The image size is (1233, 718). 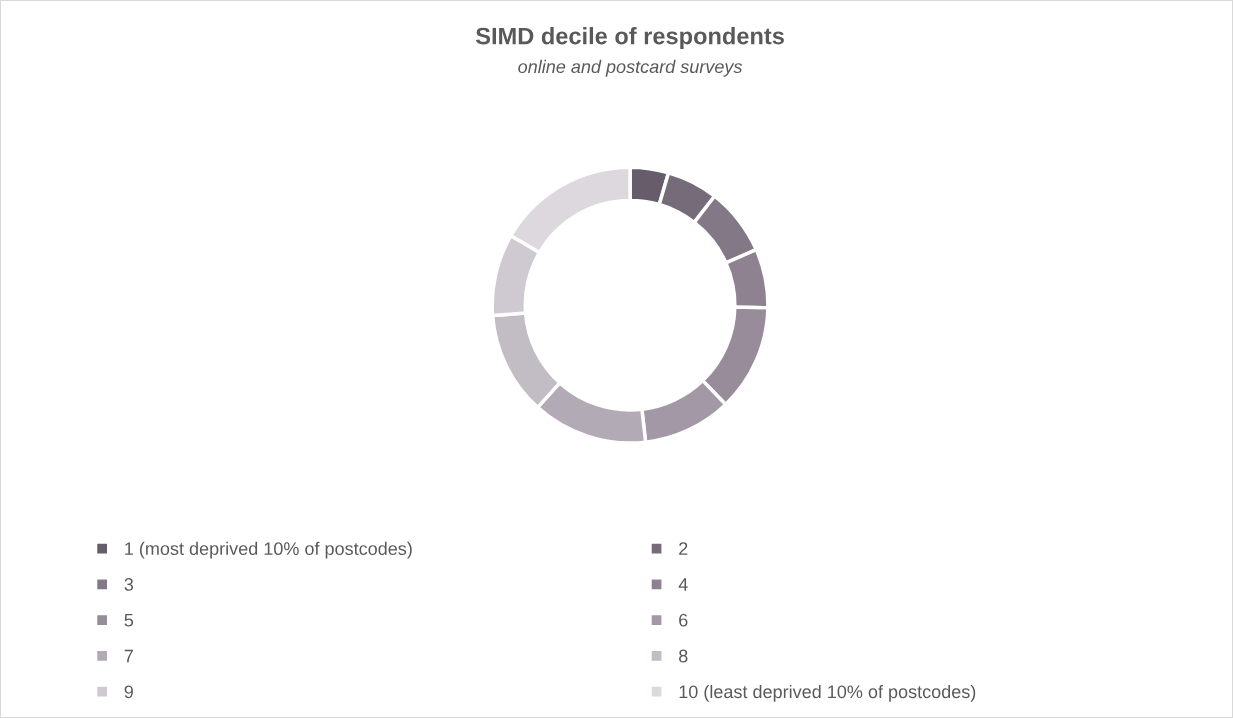 I want to click on legend-label: 9, so click(x=128, y=692).